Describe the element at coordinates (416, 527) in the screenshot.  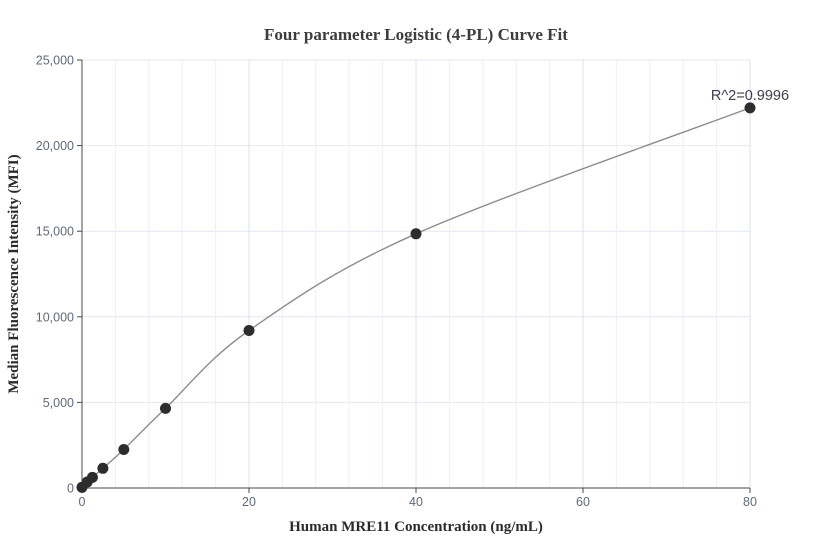
I see `x-axis-title: Human MRE11 Concentration (ng/mL)` at that location.